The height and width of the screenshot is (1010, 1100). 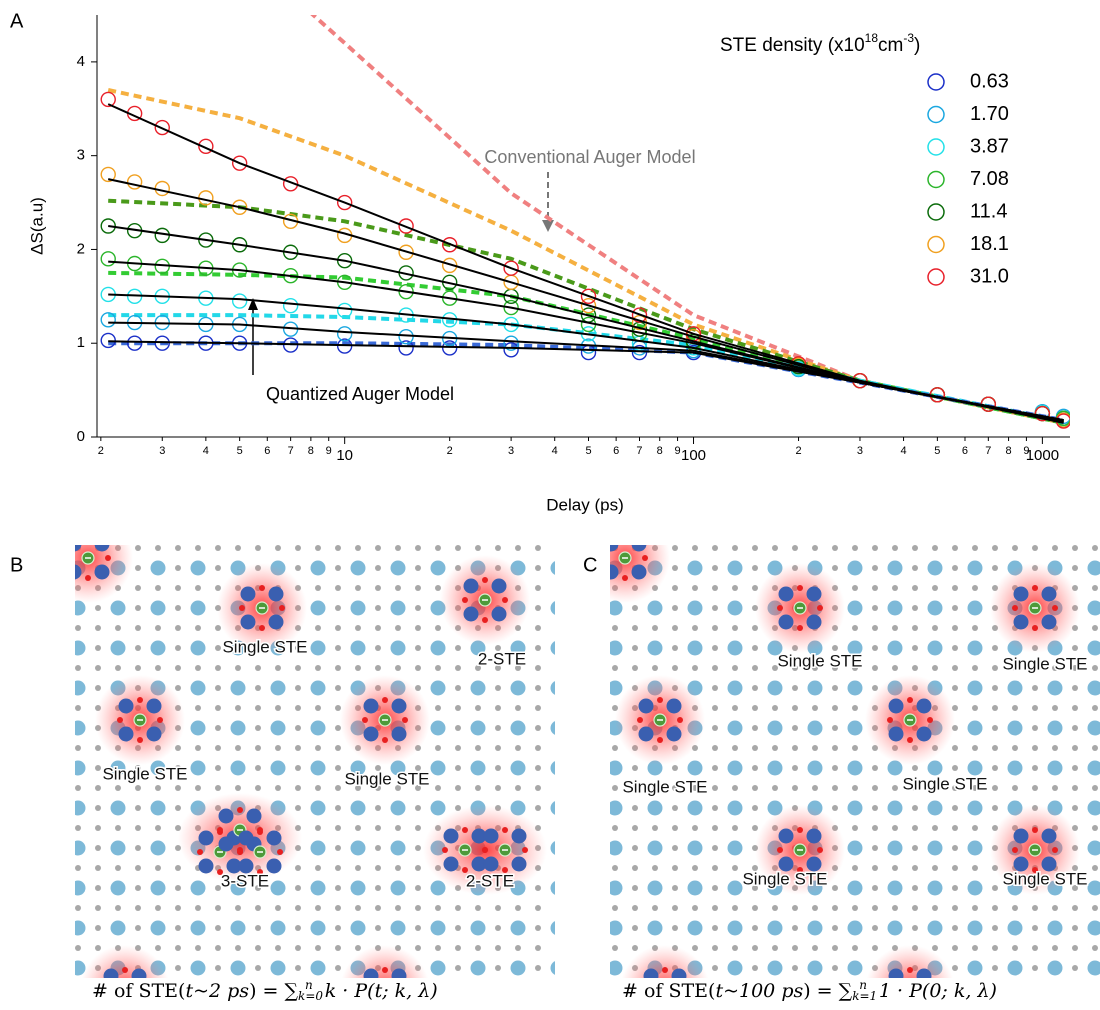 What do you see at coordinates (16, 565) in the screenshot?
I see `panel-label: B` at bounding box center [16, 565].